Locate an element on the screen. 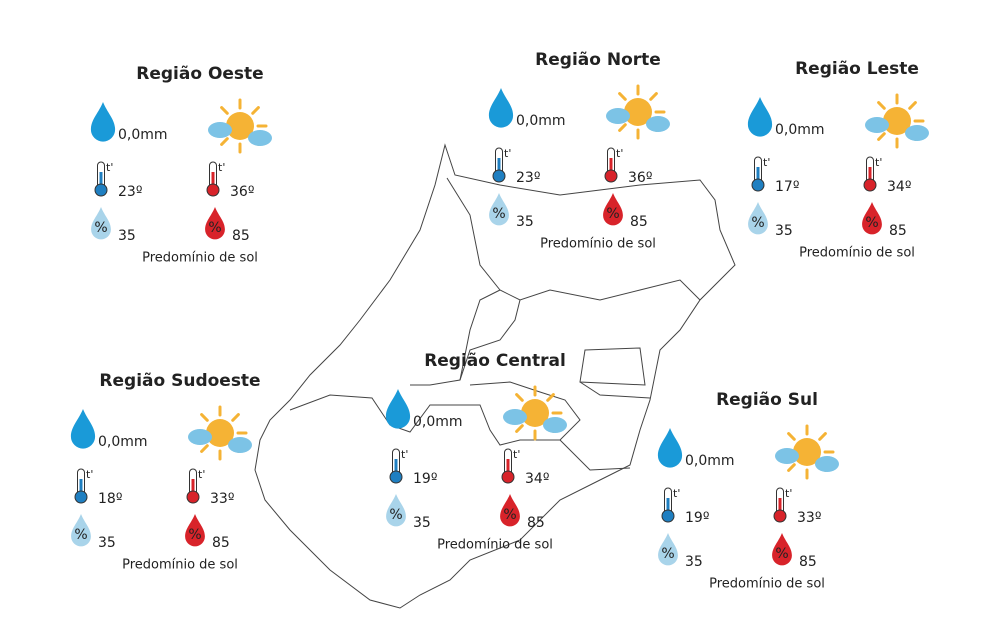 Image resolution: width=1000 pixels, height=626 pixels. temp-max: 34º is located at coordinates (899, 187).